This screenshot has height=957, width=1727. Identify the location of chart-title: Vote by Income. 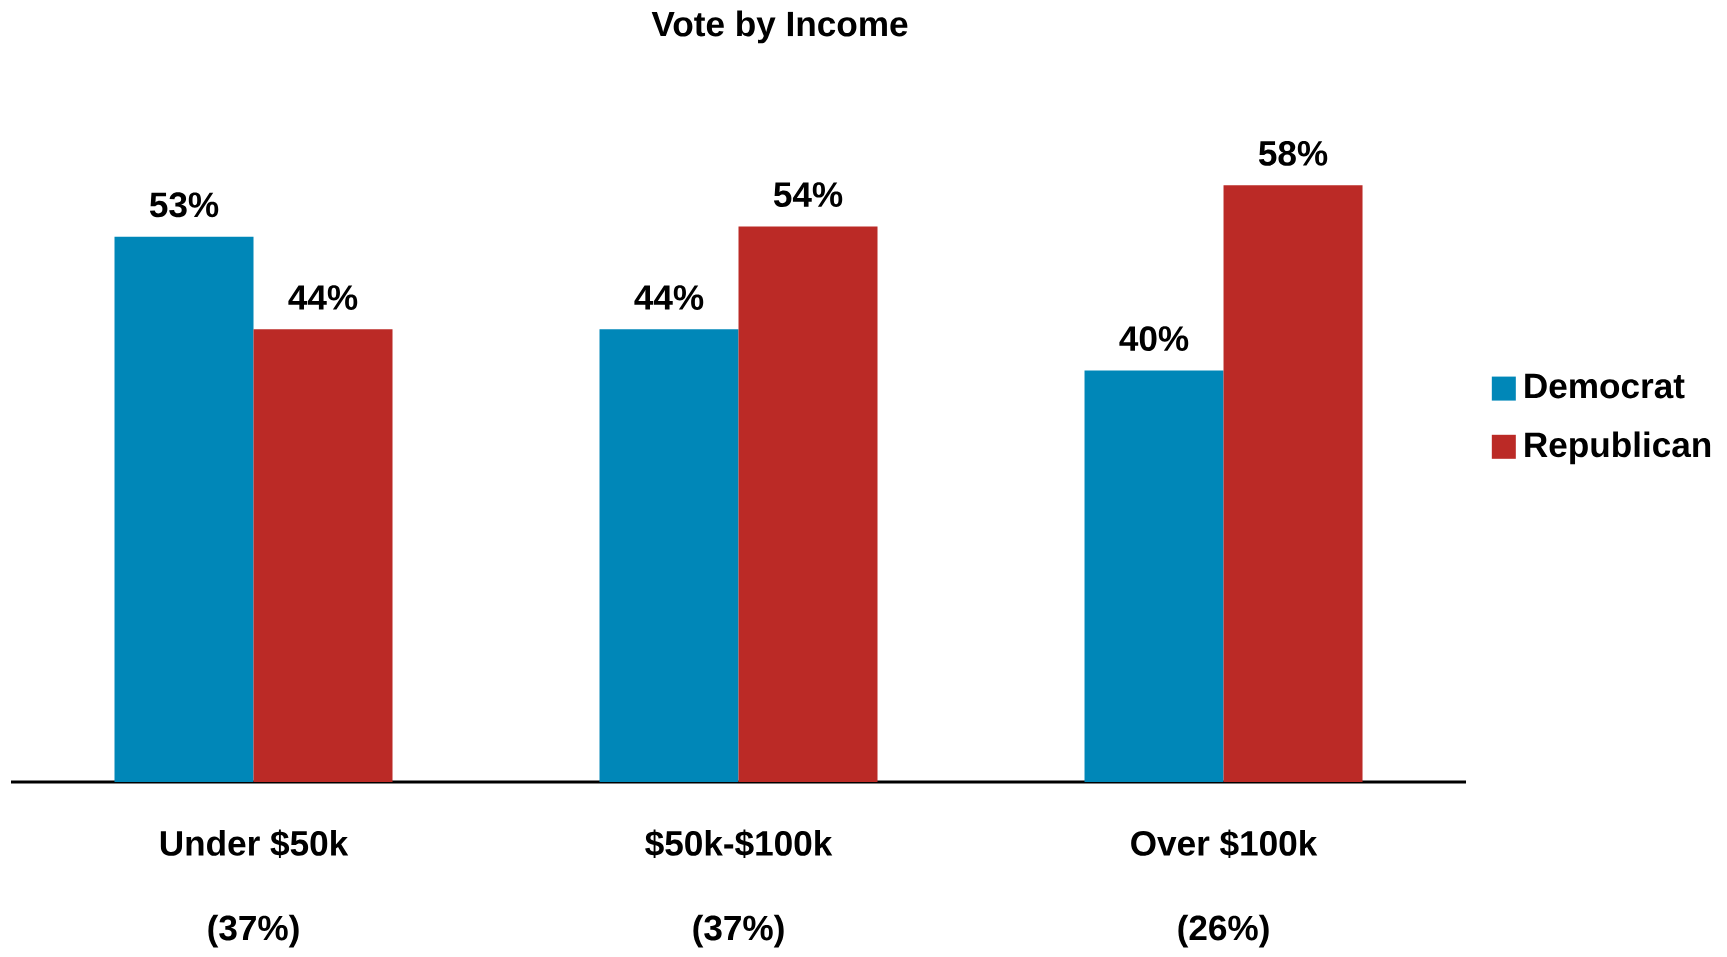
(779, 27).